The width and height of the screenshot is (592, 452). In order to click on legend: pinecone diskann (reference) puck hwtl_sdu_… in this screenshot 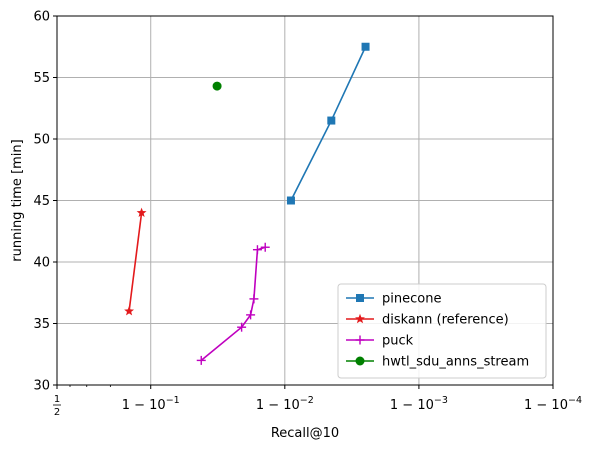, I will do `click(442, 331)`.